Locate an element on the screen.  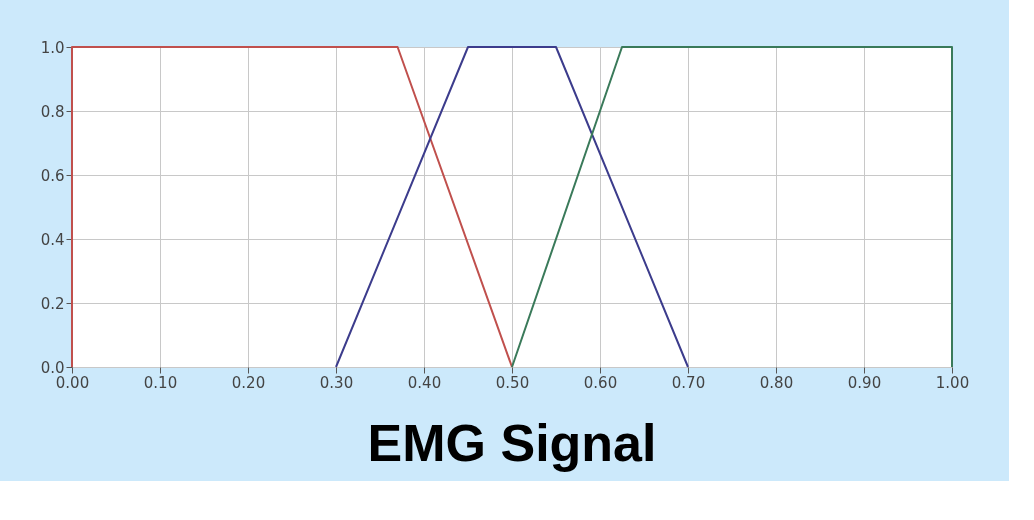
x-tick-label: 0.80 is located at coordinates (776, 382).